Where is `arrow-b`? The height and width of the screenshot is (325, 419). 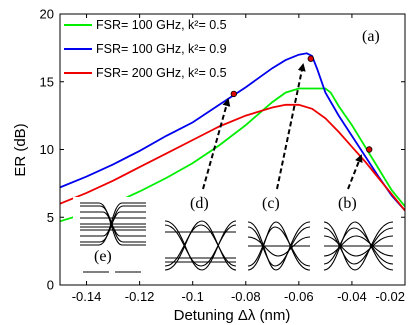
arrow-b is located at coordinates (355, 172).